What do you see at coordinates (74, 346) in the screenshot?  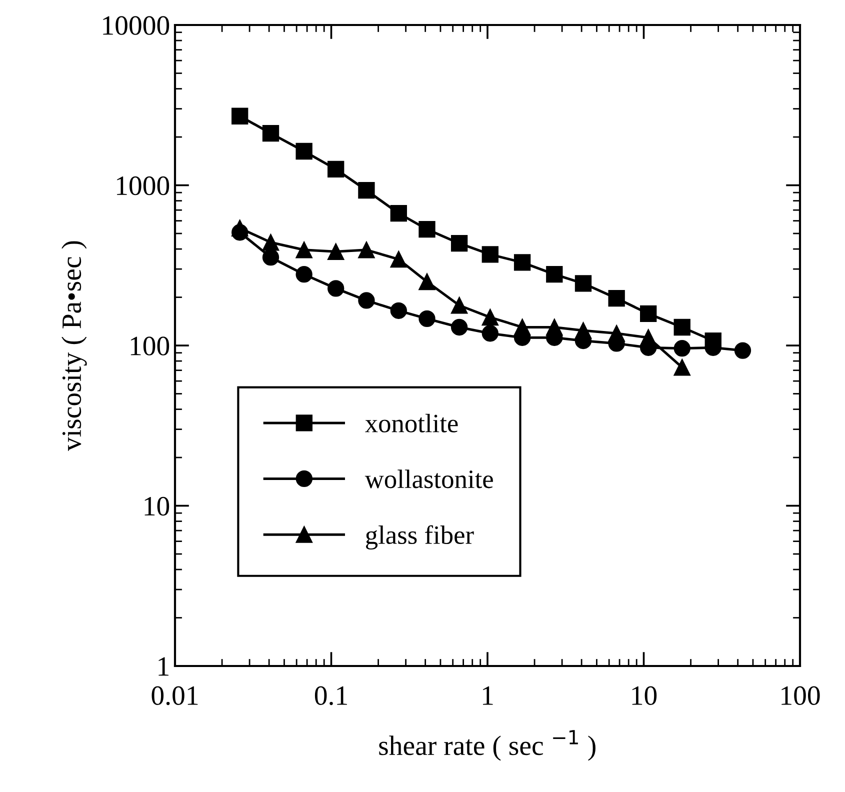 I see `y-axis-title: viscosity ( Pa•sec )` at bounding box center [74, 346].